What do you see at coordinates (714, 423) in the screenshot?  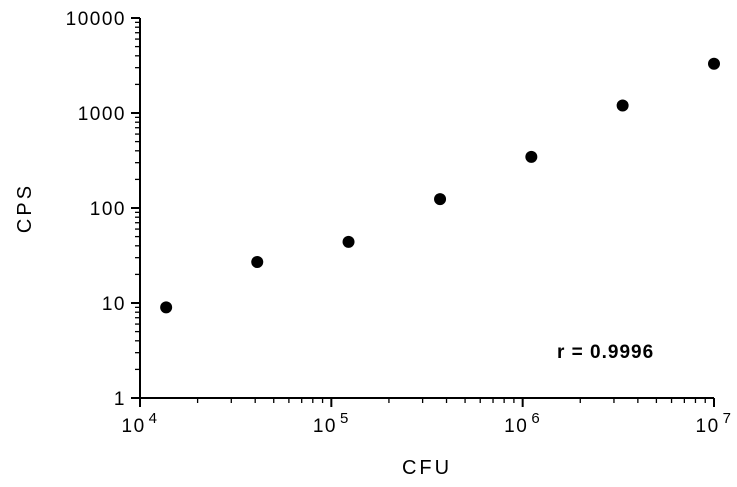 I see `x-tick-label: 10 7` at bounding box center [714, 423].